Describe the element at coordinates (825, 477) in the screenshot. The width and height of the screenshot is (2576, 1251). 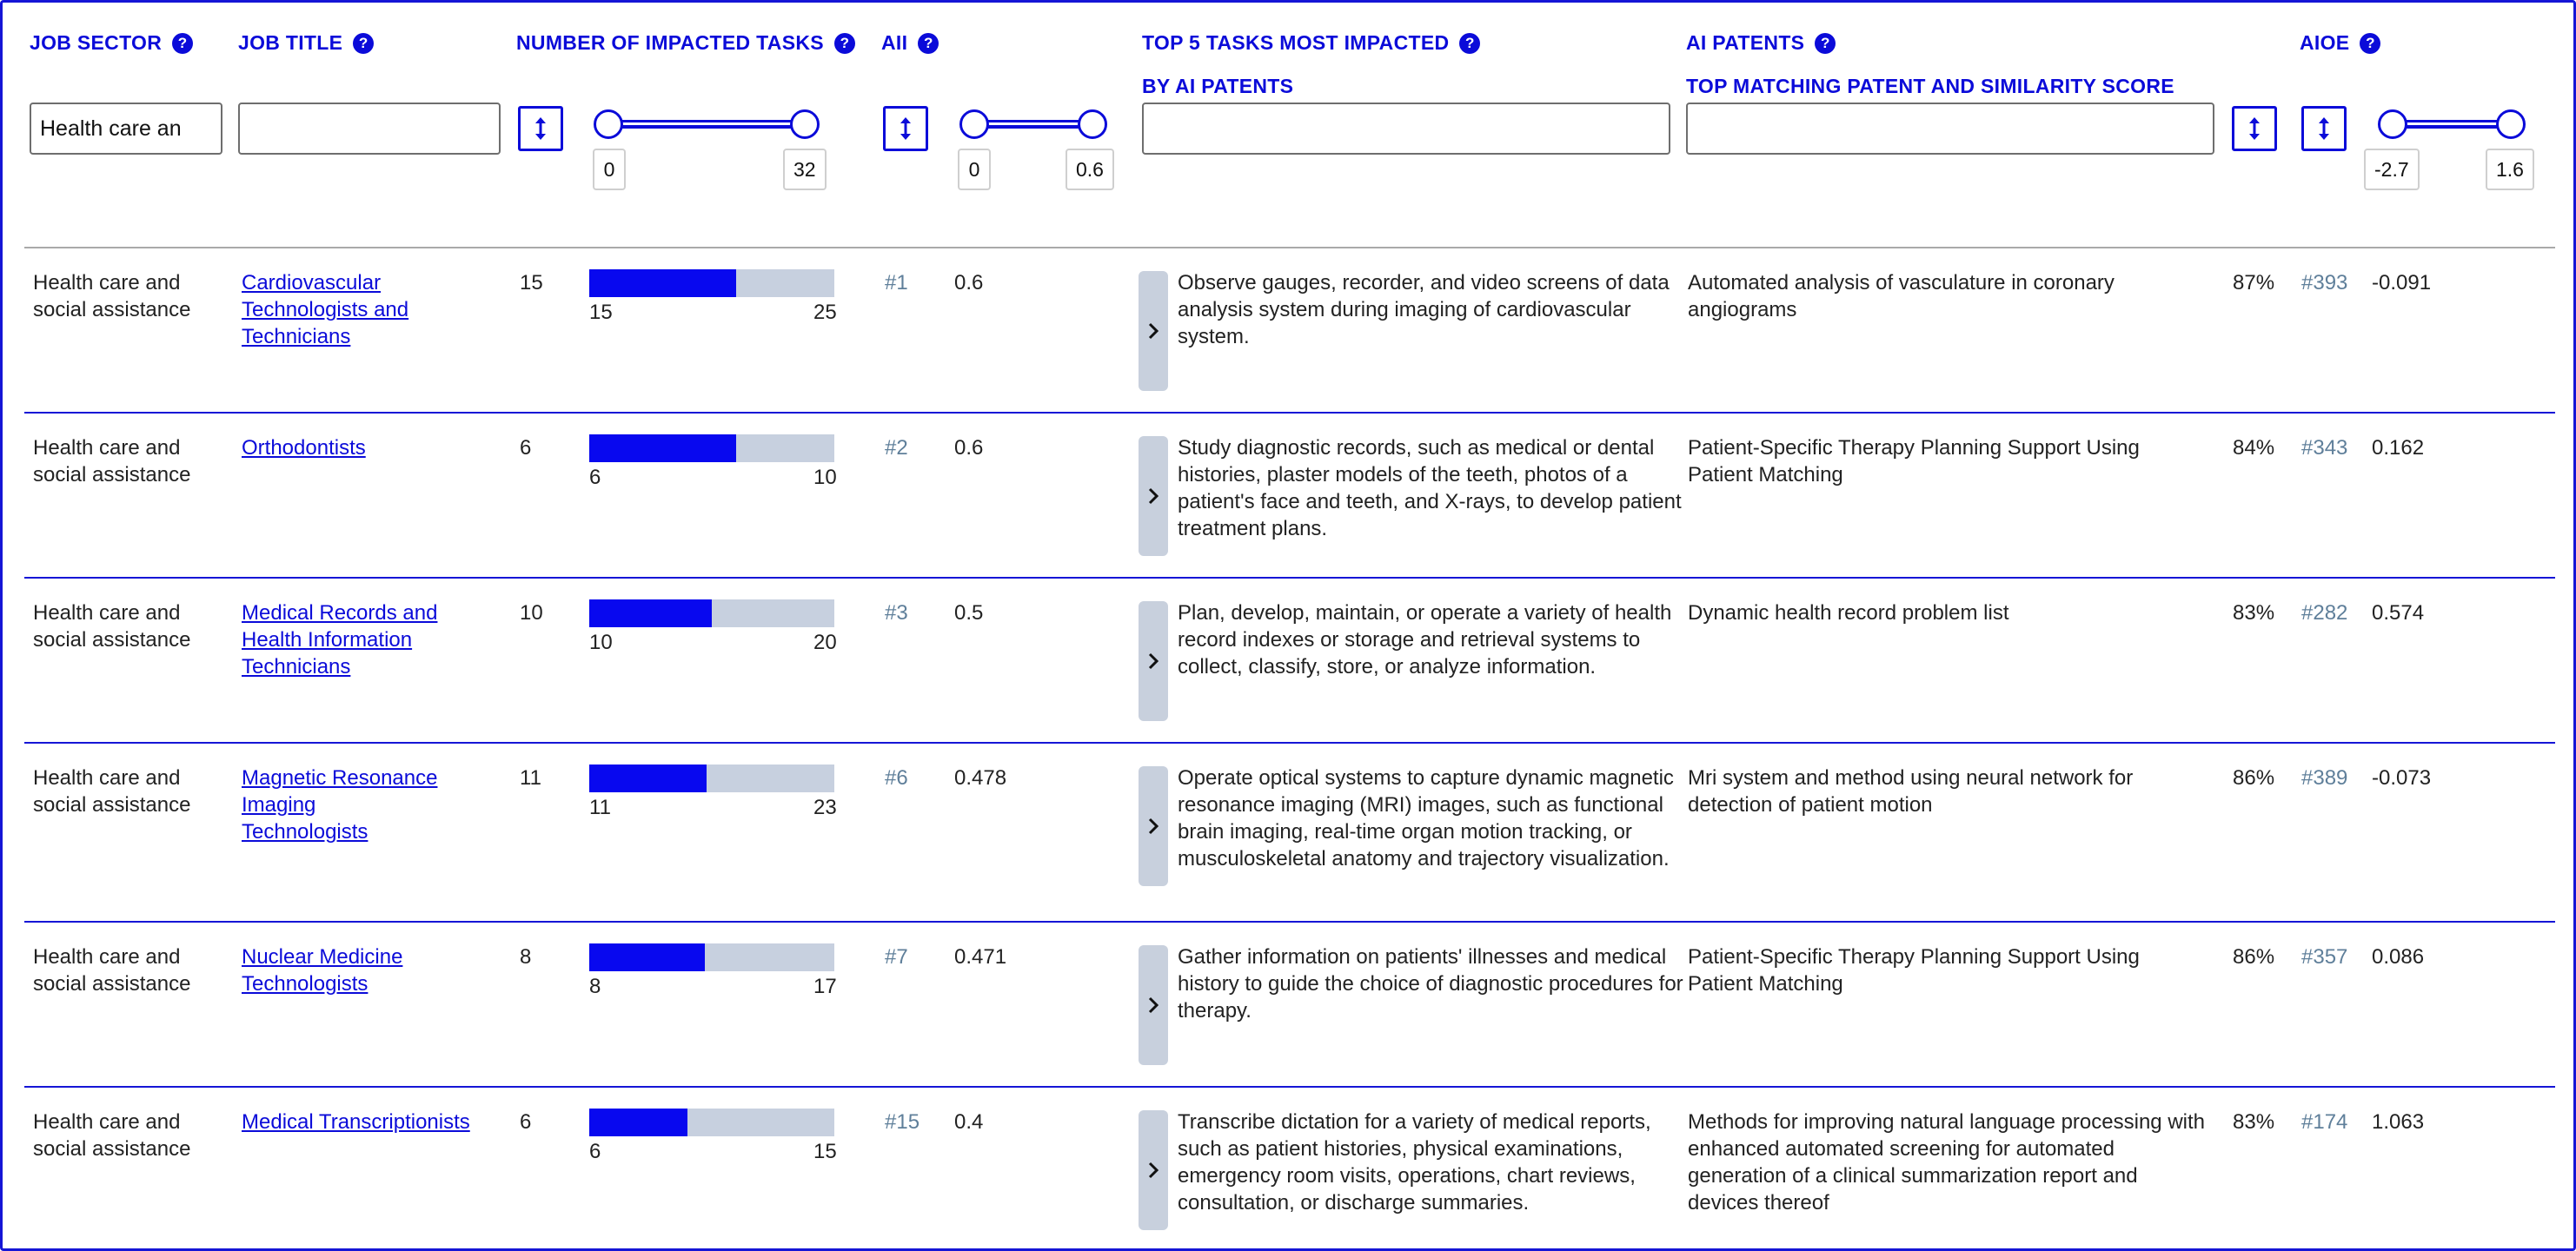
I see `progress-max-label: 10` at that location.